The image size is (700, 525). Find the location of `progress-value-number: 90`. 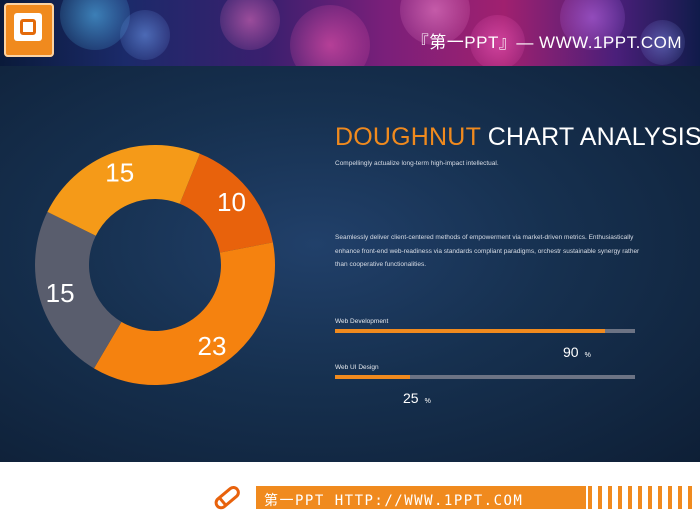

progress-value-number: 90 is located at coordinates (571, 352).